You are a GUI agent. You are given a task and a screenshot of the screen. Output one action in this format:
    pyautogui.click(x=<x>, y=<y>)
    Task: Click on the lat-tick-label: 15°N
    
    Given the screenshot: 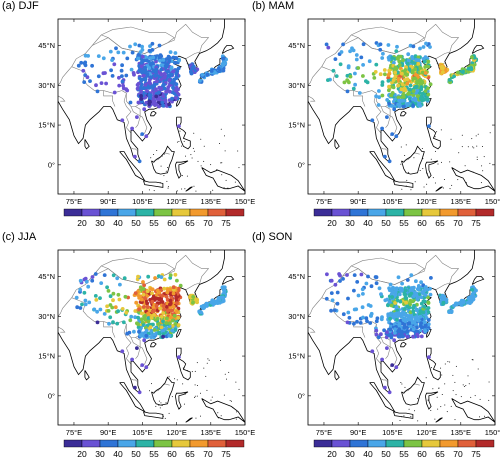 What is the action you would take?
    pyautogui.click(x=46, y=356)
    